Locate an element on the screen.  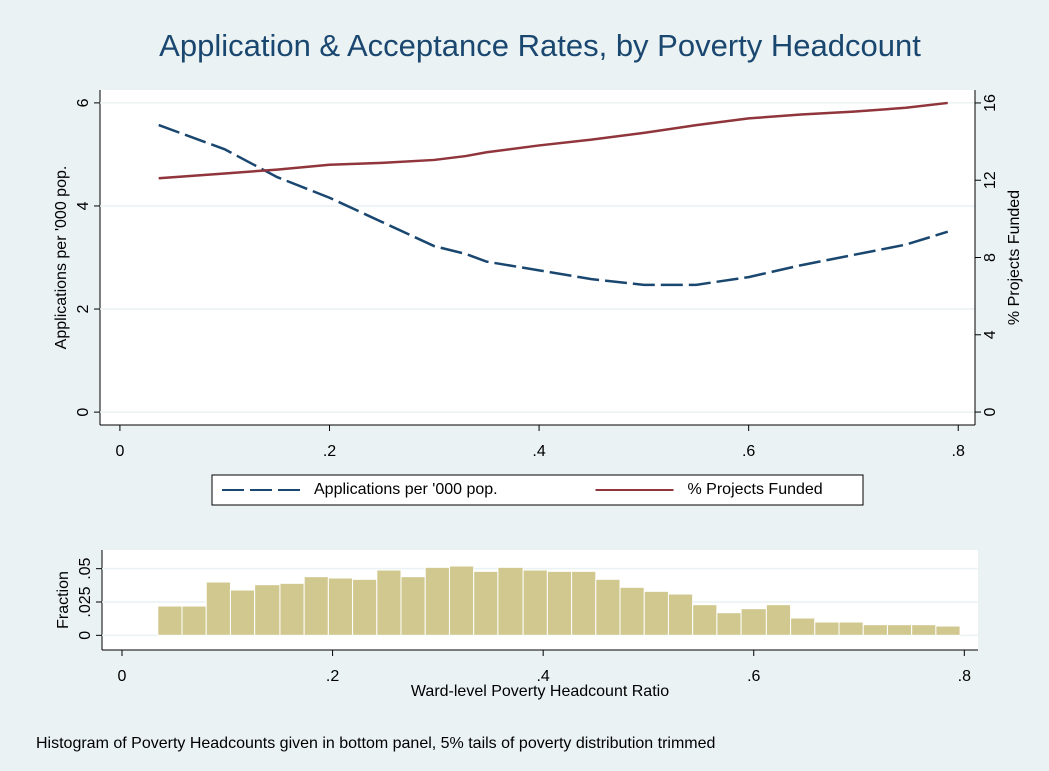
y2-tick-label: 12 is located at coordinates (990, 180).